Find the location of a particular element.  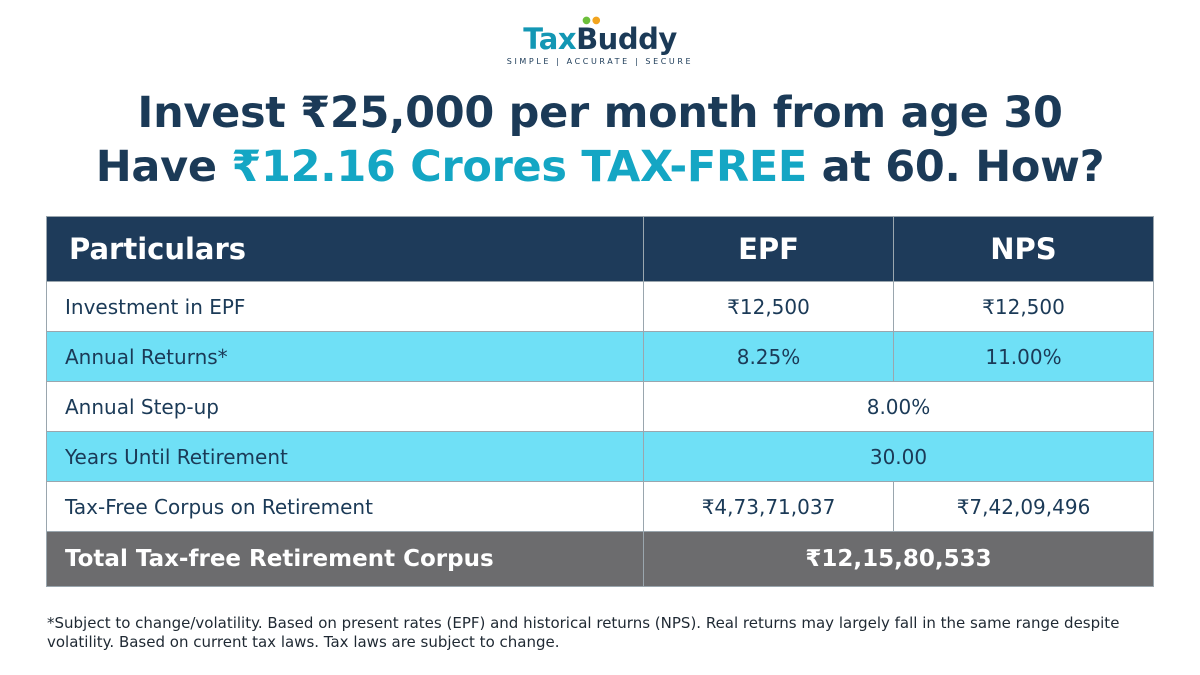

row-combined-value: 30.00 is located at coordinates (898, 456).